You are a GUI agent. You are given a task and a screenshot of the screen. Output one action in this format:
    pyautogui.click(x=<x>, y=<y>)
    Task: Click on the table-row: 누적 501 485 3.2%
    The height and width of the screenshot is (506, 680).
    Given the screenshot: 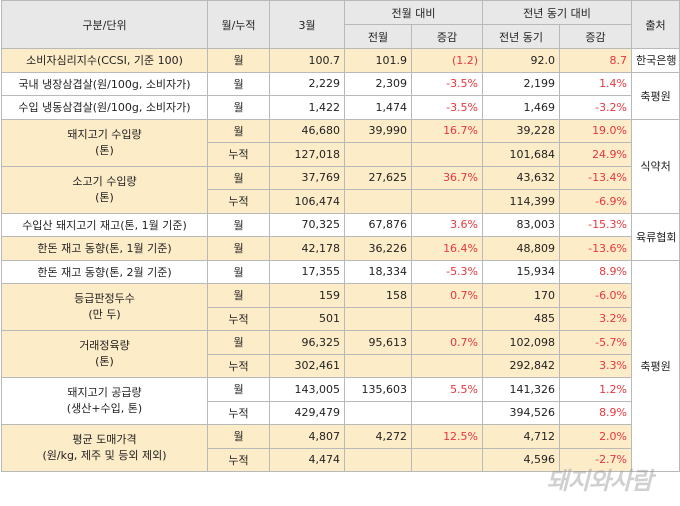 What is the action you would take?
    pyautogui.click(x=341, y=318)
    